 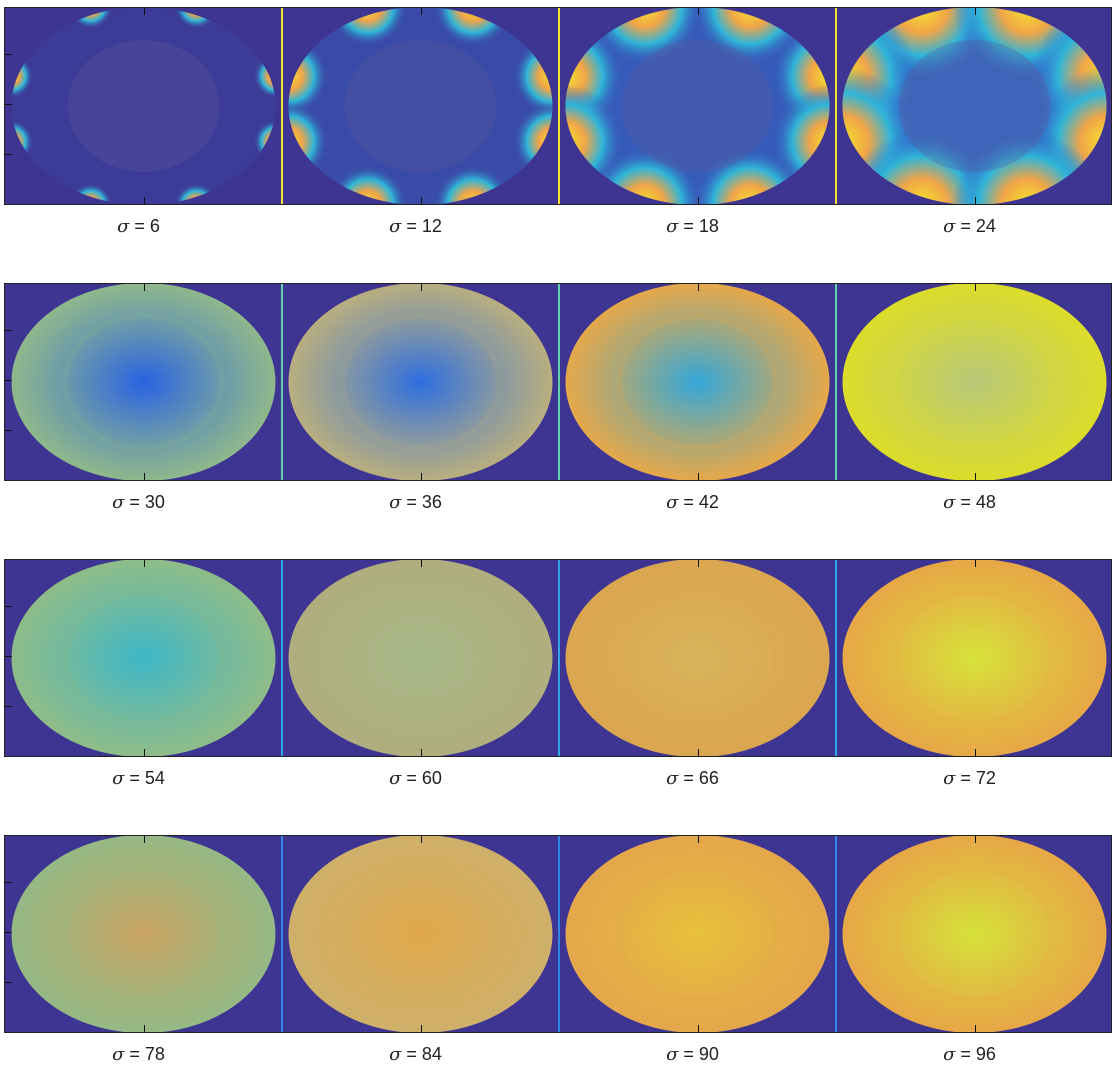 I want to click on panel-caption: σ = 96, so click(x=969, y=1054).